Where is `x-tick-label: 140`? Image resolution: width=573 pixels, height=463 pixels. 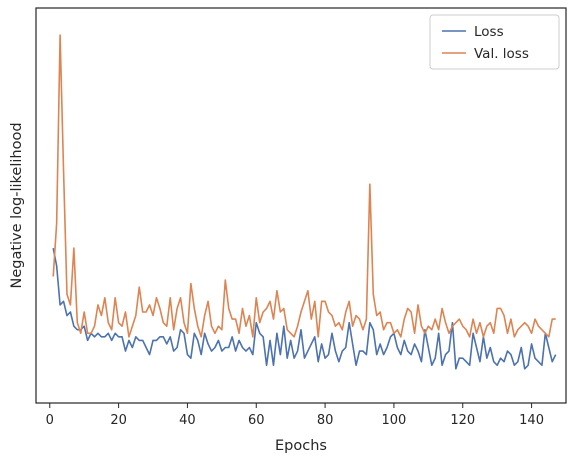
x-tick-label: 140 is located at coordinates (531, 420).